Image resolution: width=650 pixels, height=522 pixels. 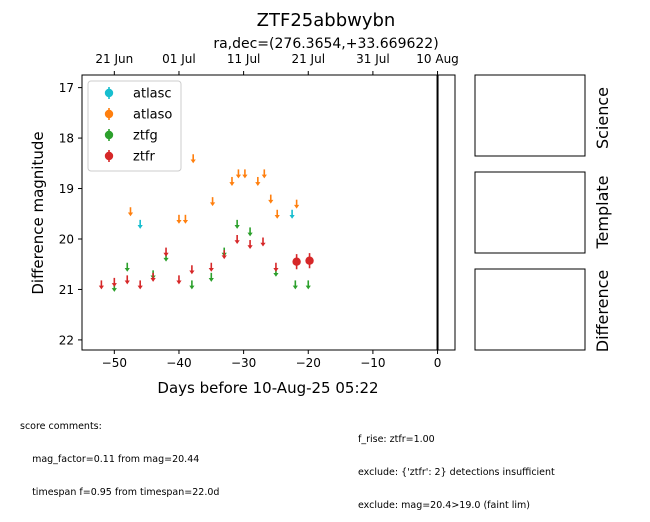 What do you see at coordinates (444, 505) in the screenshot?
I see `note-line: exclude: mag=20.4>19.0 (faint lim)` at bounding box center [444, 505].